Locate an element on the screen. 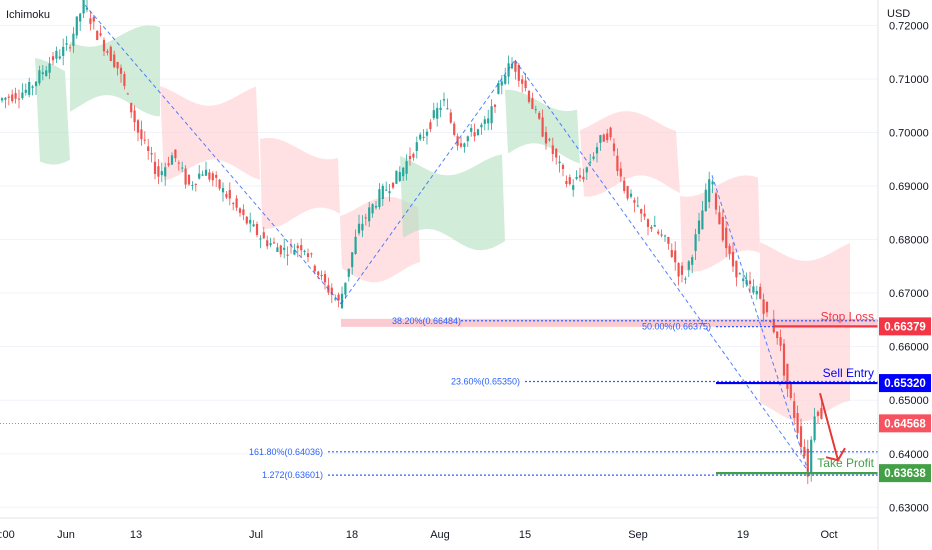 The image size is (932, 550). x-tick-label: 13 is located at coordinates (136, 535).